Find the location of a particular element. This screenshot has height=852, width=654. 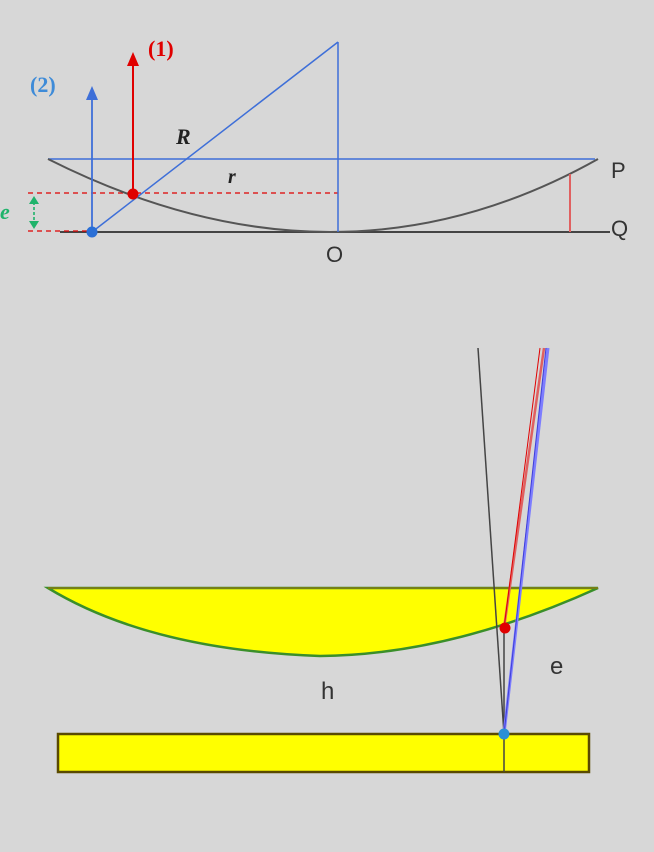

ray-1-arrowhead is located at coordinates (133, 59).